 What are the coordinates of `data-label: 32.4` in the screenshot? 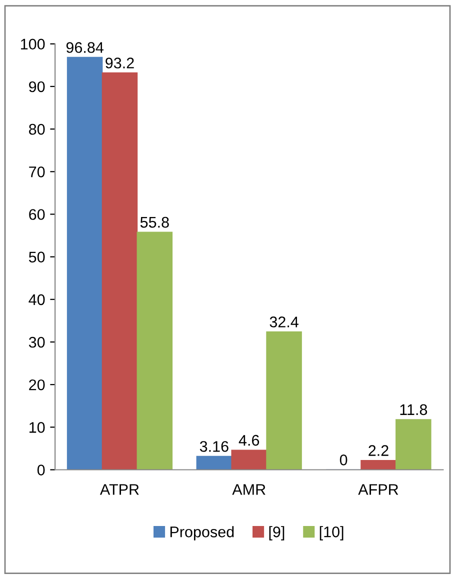 It's located at (284, 322).